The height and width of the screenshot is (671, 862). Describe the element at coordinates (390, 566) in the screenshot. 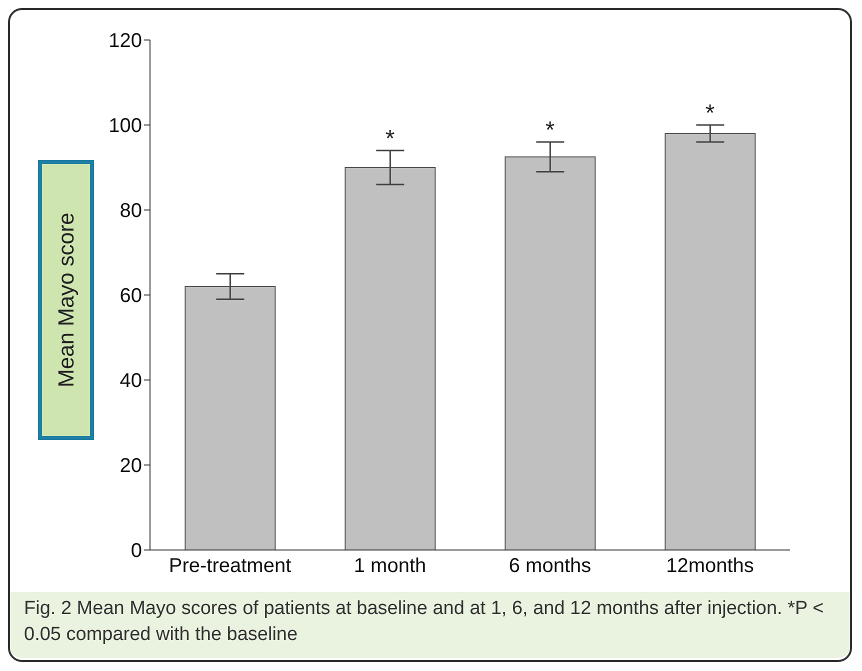

I see `x-tick-label: 1 month` at that location.